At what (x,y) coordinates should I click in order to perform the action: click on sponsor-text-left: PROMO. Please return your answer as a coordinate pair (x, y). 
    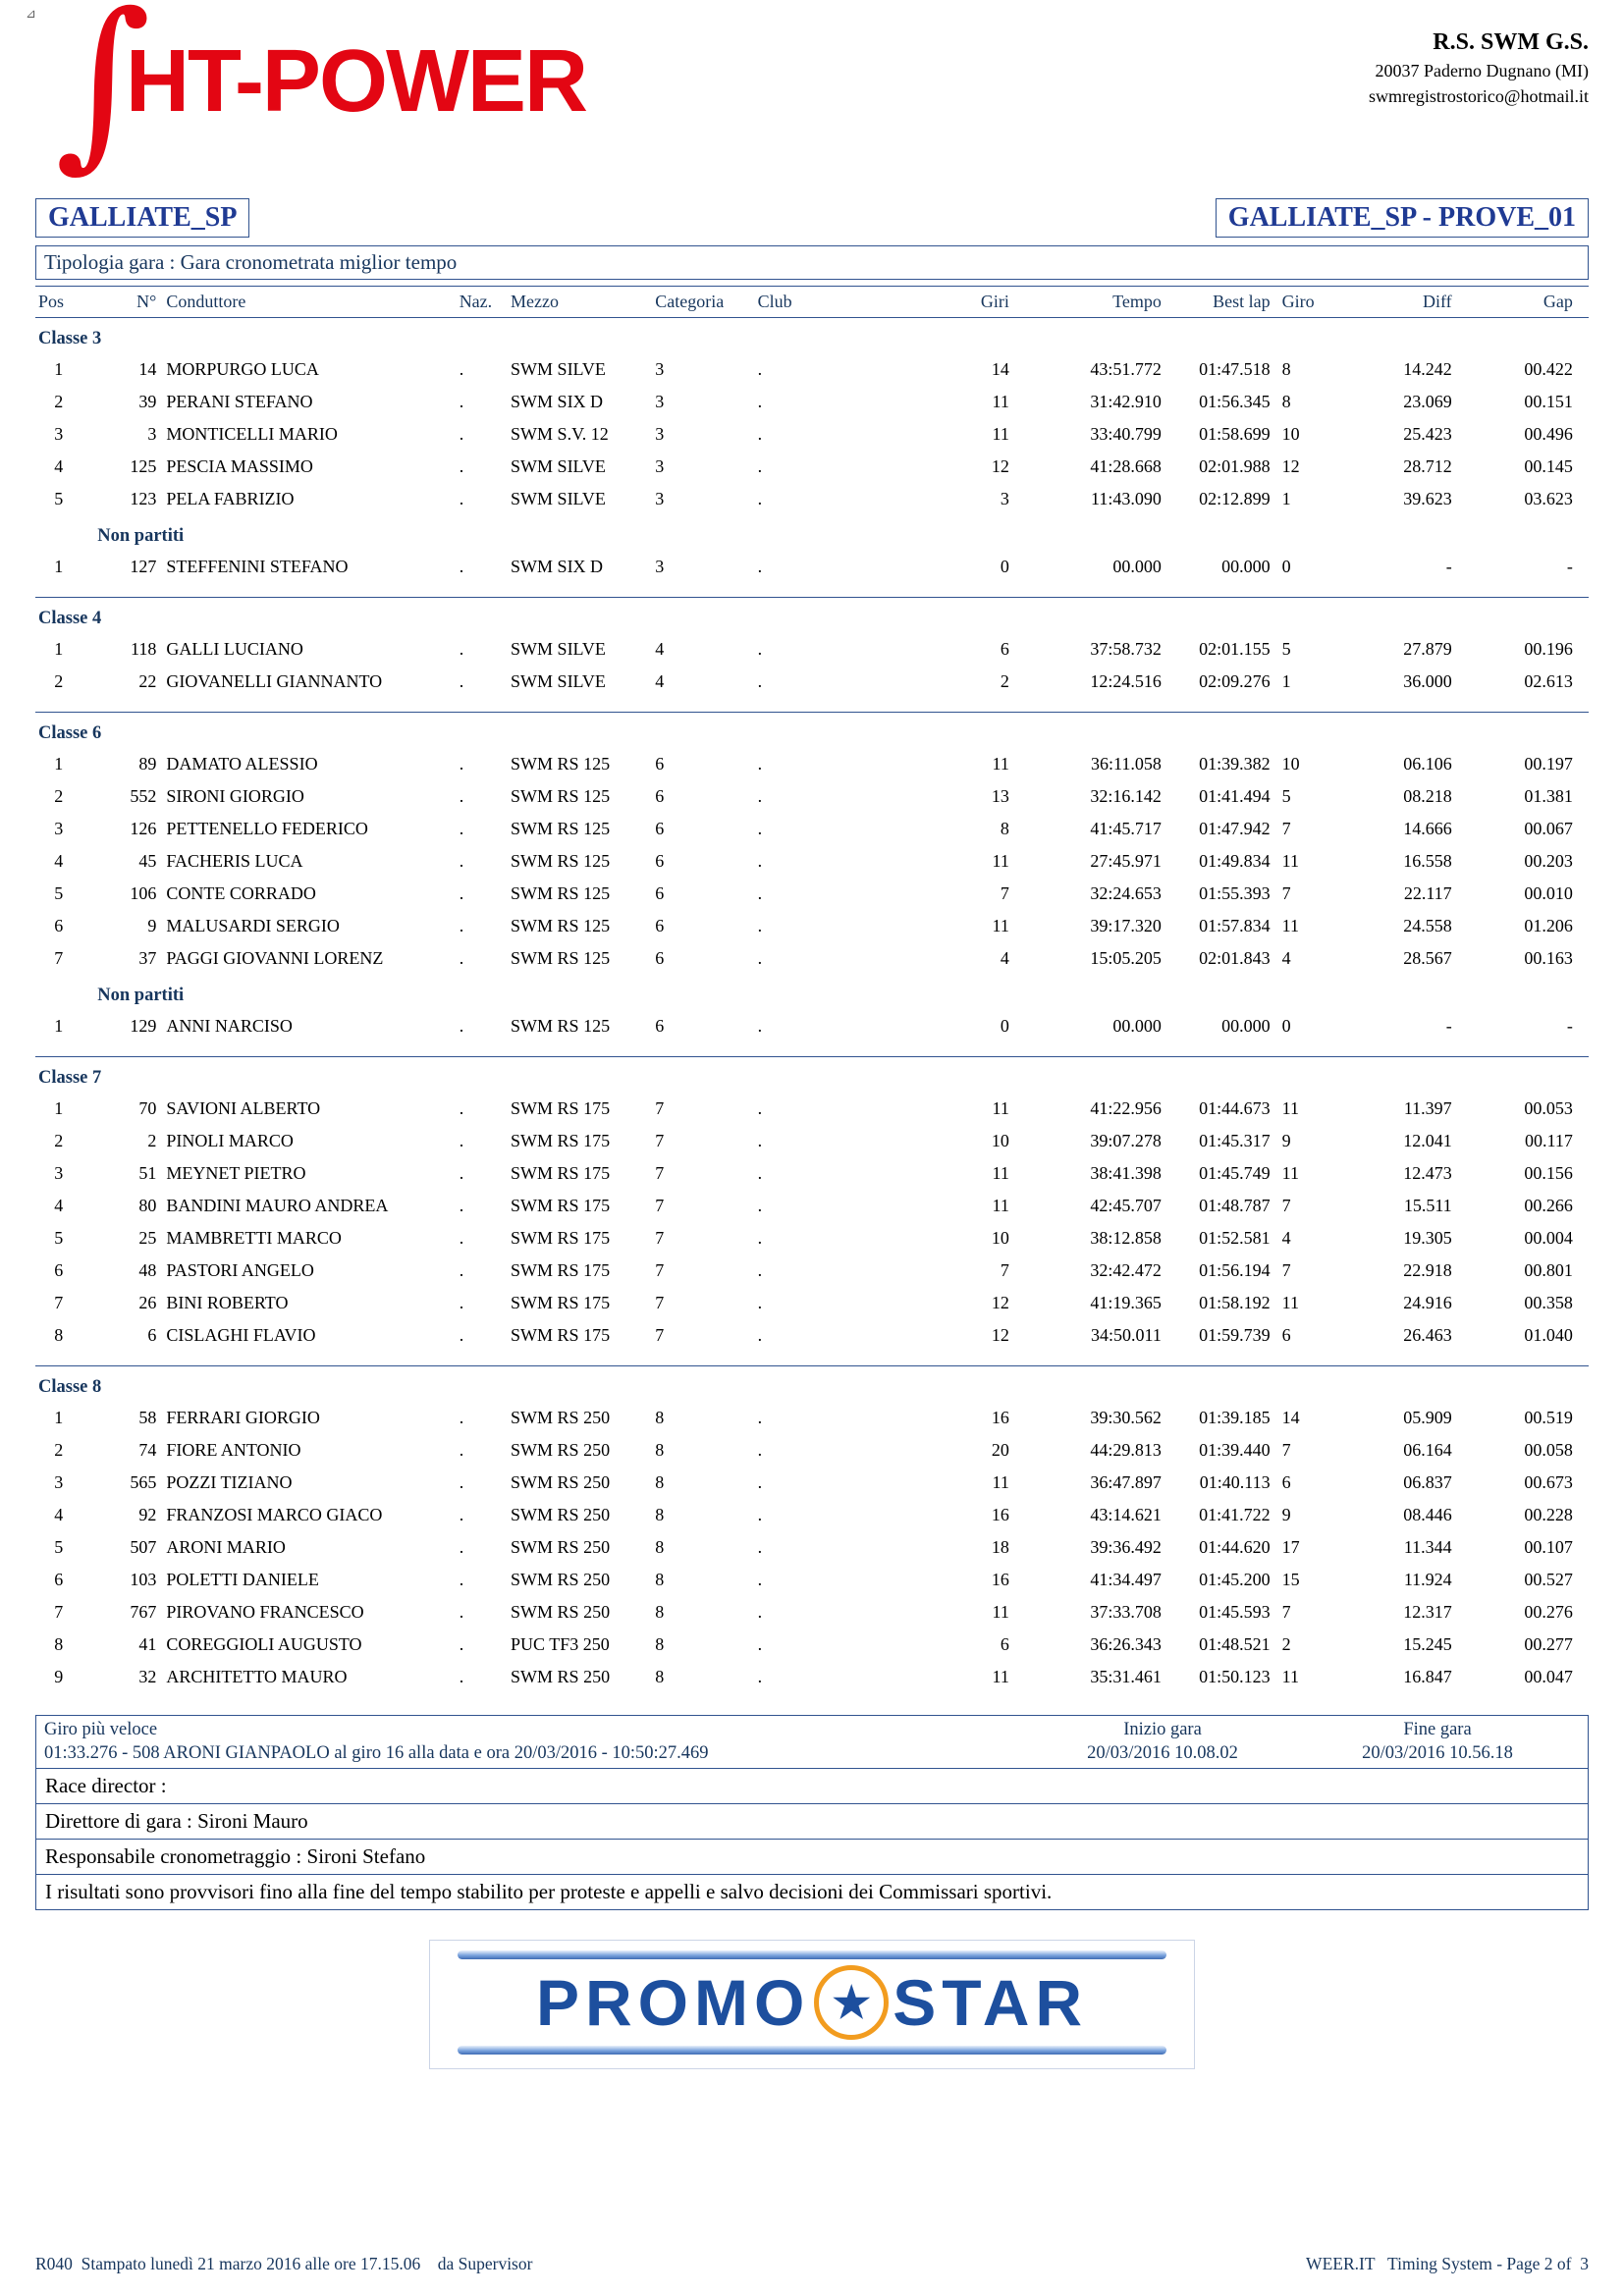
    Looking at the image, I should click on (673, 2002).